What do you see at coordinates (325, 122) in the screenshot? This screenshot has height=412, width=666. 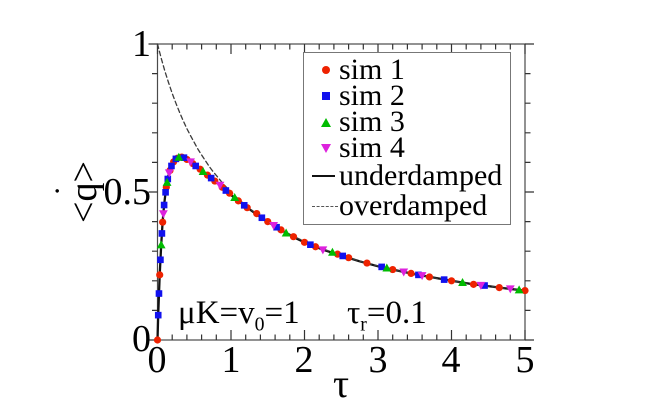 I see `sim3-triangle-up-icon` at bounding box center [325, 122].